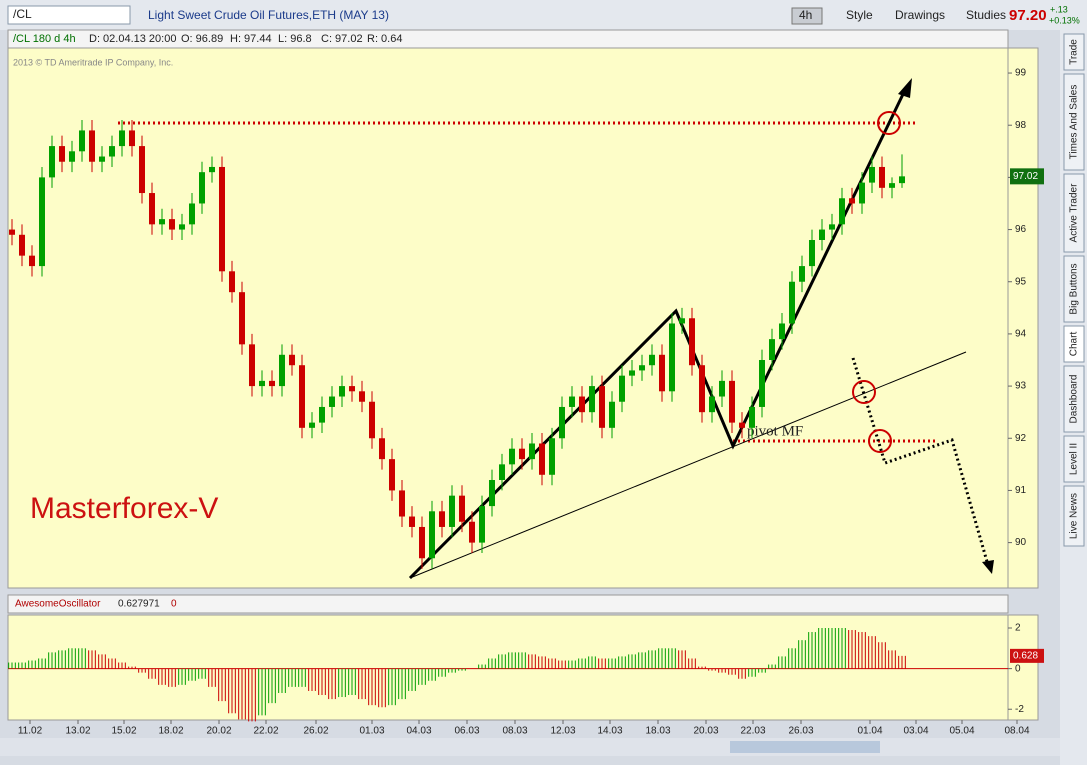 The width and height of the screenshot is (1087, 765). Describe the element at coordinates (920, 15) in the screenshot. I see `drawings-button: Drawings` at that location.